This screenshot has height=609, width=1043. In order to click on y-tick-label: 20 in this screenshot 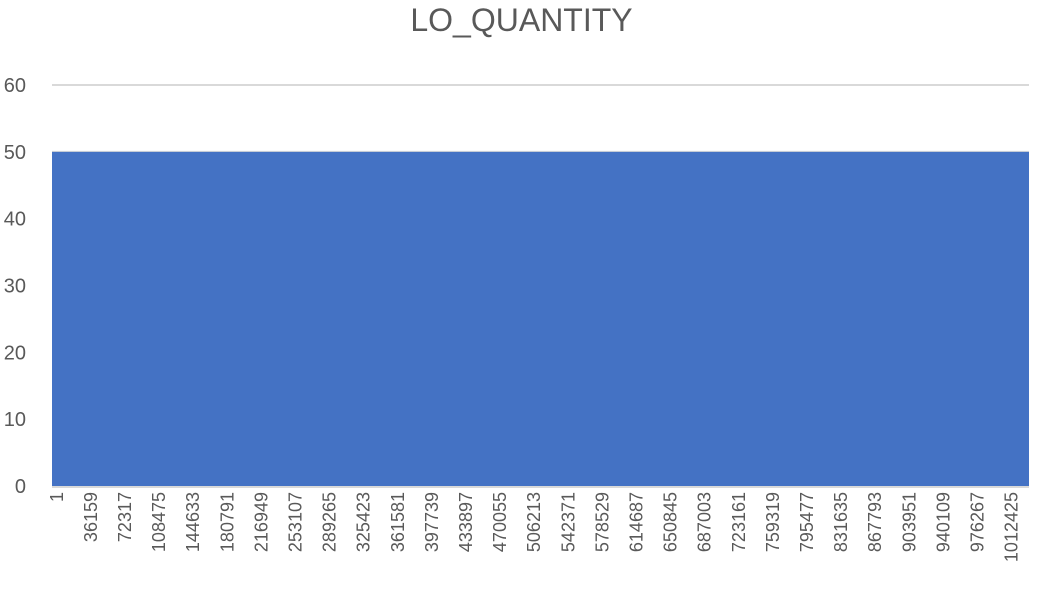, I will do `click(15, 353)`.